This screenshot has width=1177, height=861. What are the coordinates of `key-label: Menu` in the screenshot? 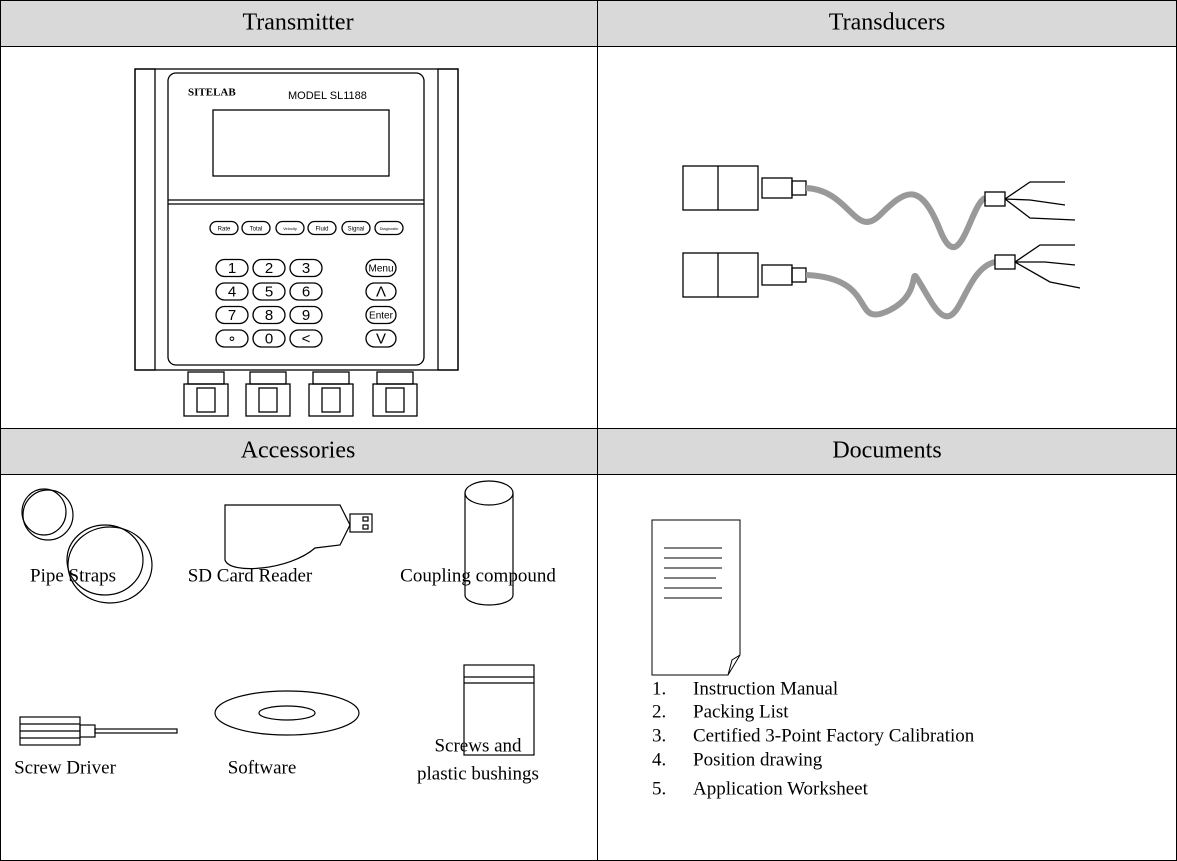 It's located at (380, 269).